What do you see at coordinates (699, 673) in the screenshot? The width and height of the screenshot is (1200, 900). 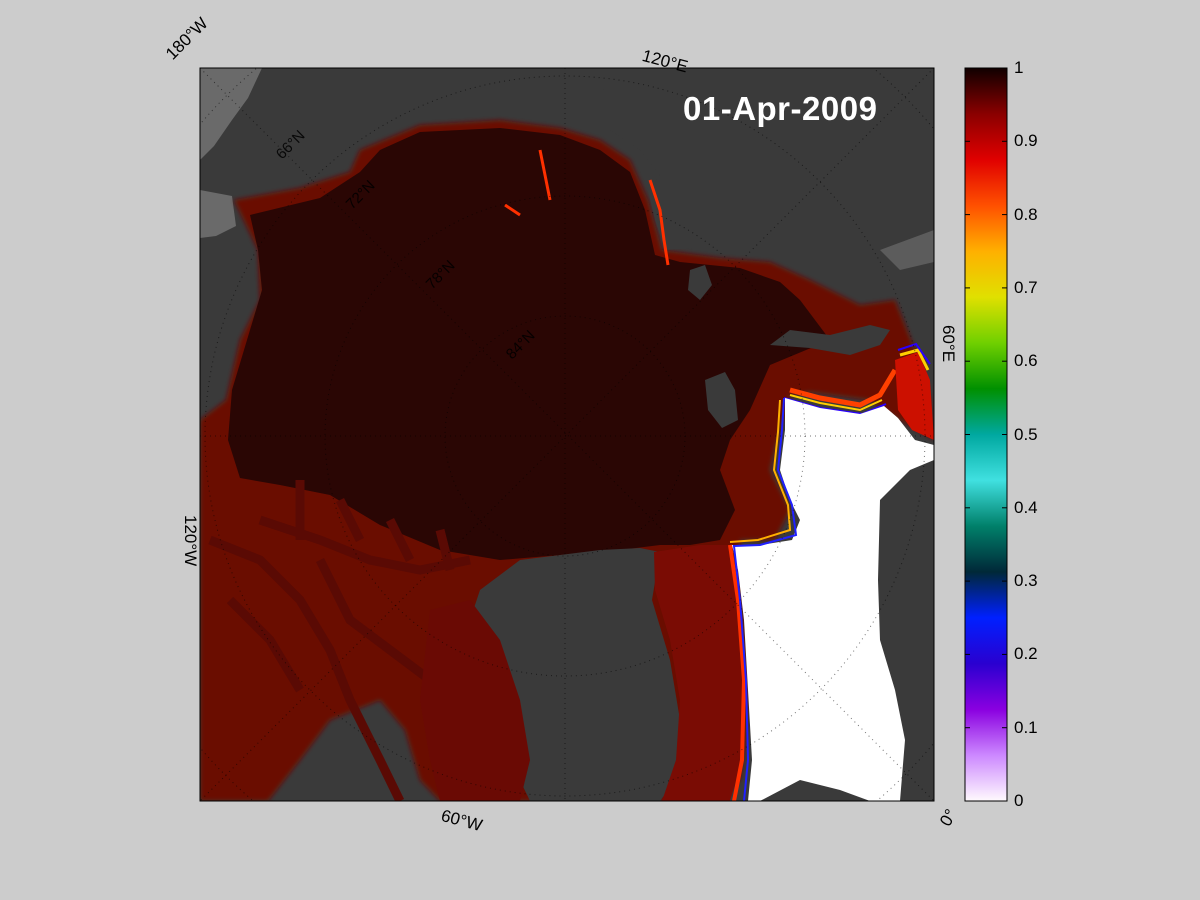 I see `east-greenland-ice` at bounding box center [699, 673].